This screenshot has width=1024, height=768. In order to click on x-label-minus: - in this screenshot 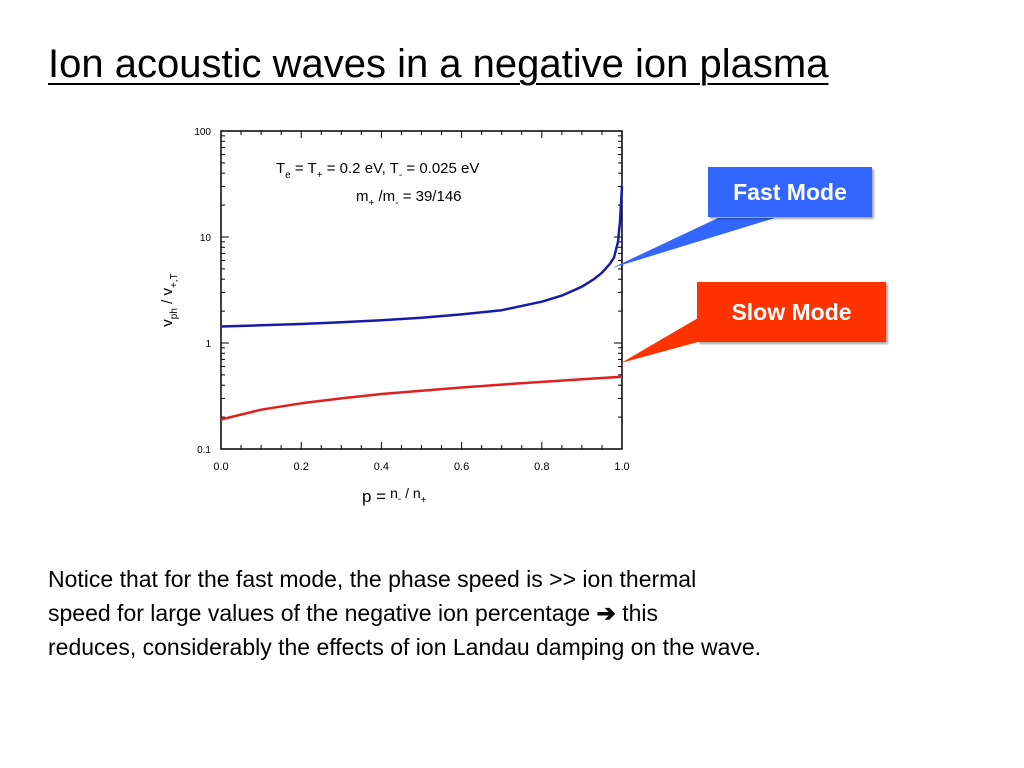, I will do `click(399, 499)`.